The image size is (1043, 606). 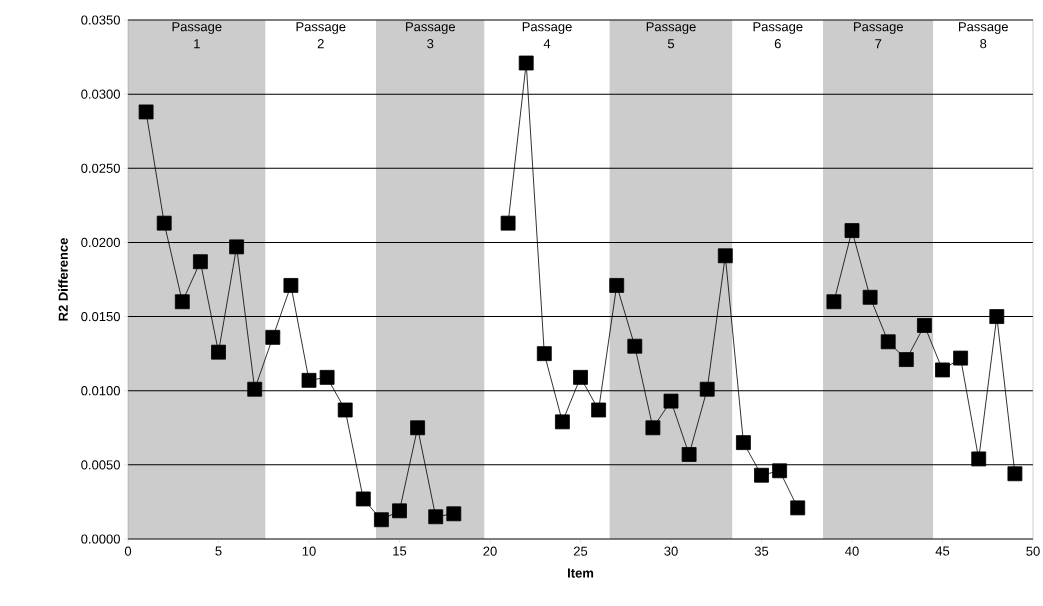 What do you see at coordinates (128, 551) in the screenshot?
I see `x-tick-label: 0` at bounding box center [128, 551].